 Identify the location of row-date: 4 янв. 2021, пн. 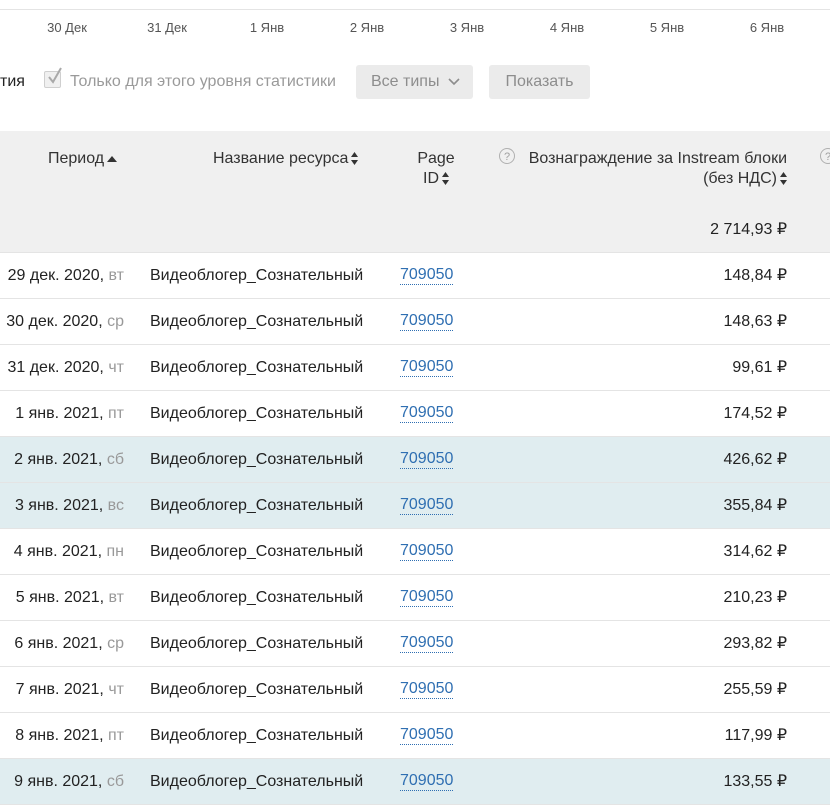
(69, 552).